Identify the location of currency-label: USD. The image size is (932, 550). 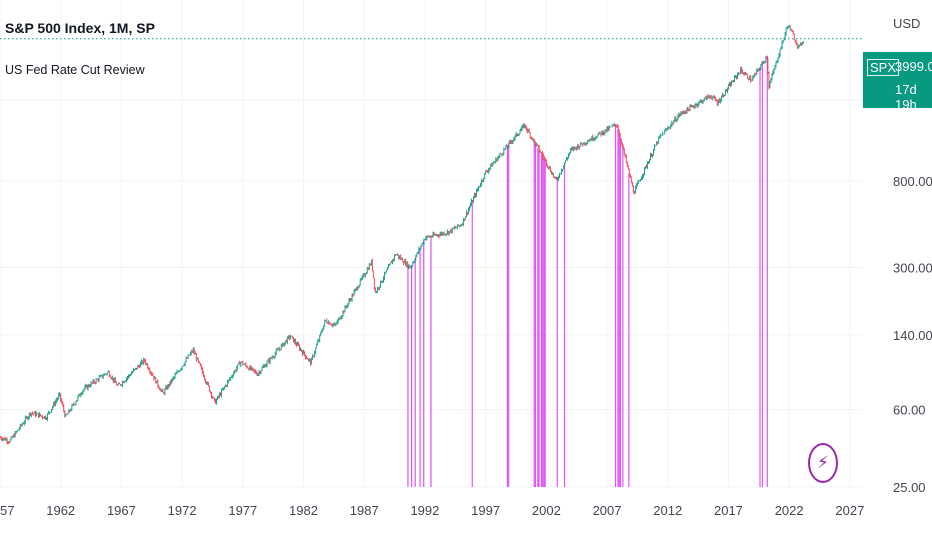
(907, 23).